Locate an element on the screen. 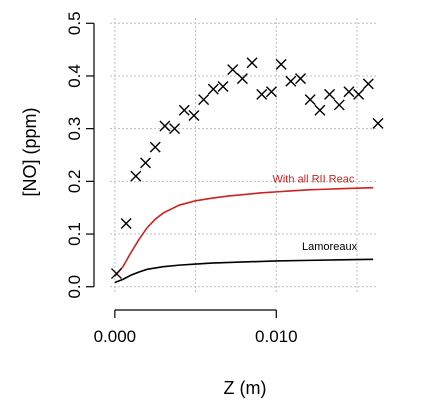  y-tick-label-5: 0.5 is located at coordinates (74, 23).